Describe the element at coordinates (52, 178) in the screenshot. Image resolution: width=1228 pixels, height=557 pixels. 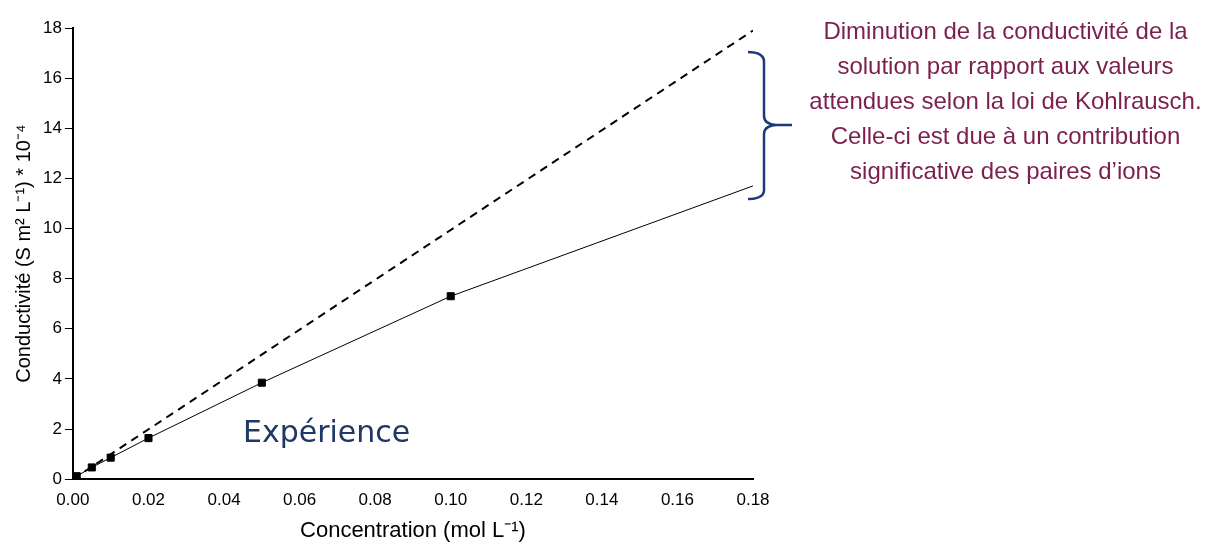
I see `y-tick-label: 12` at that location.